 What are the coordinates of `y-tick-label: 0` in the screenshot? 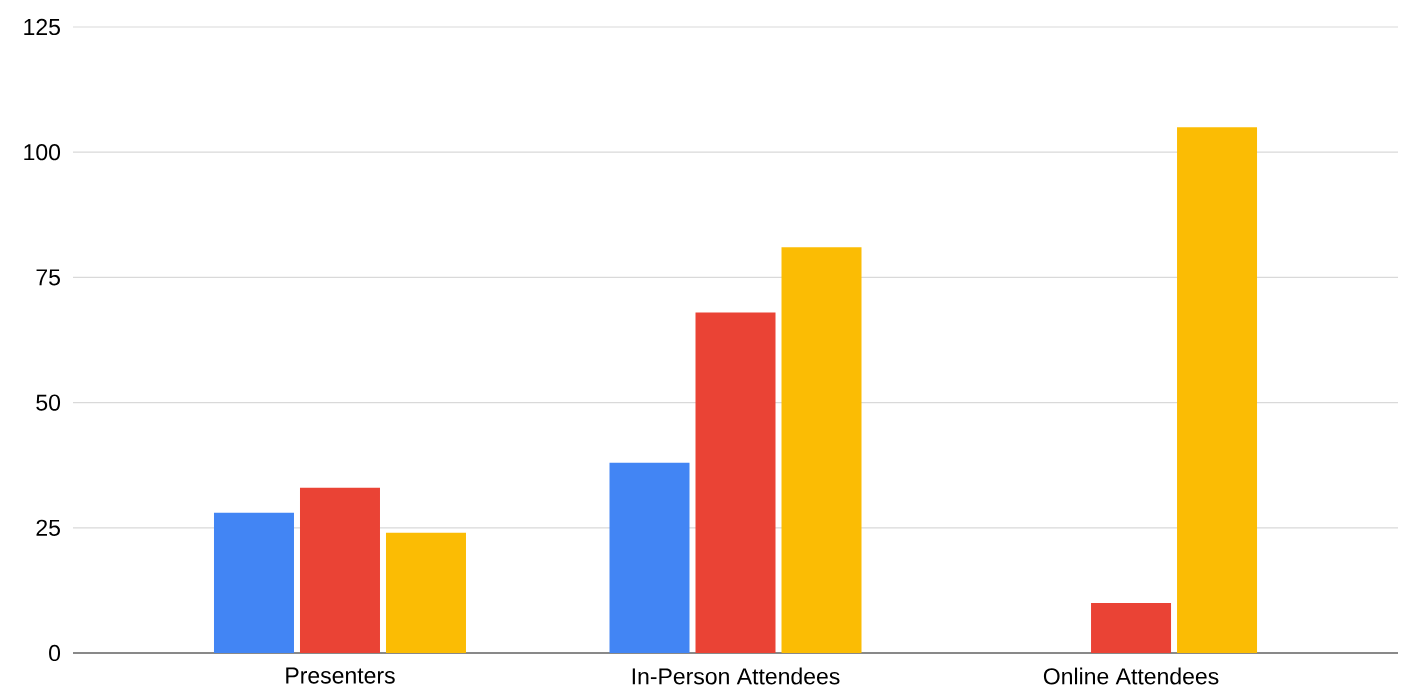 It's located at (55, 653).